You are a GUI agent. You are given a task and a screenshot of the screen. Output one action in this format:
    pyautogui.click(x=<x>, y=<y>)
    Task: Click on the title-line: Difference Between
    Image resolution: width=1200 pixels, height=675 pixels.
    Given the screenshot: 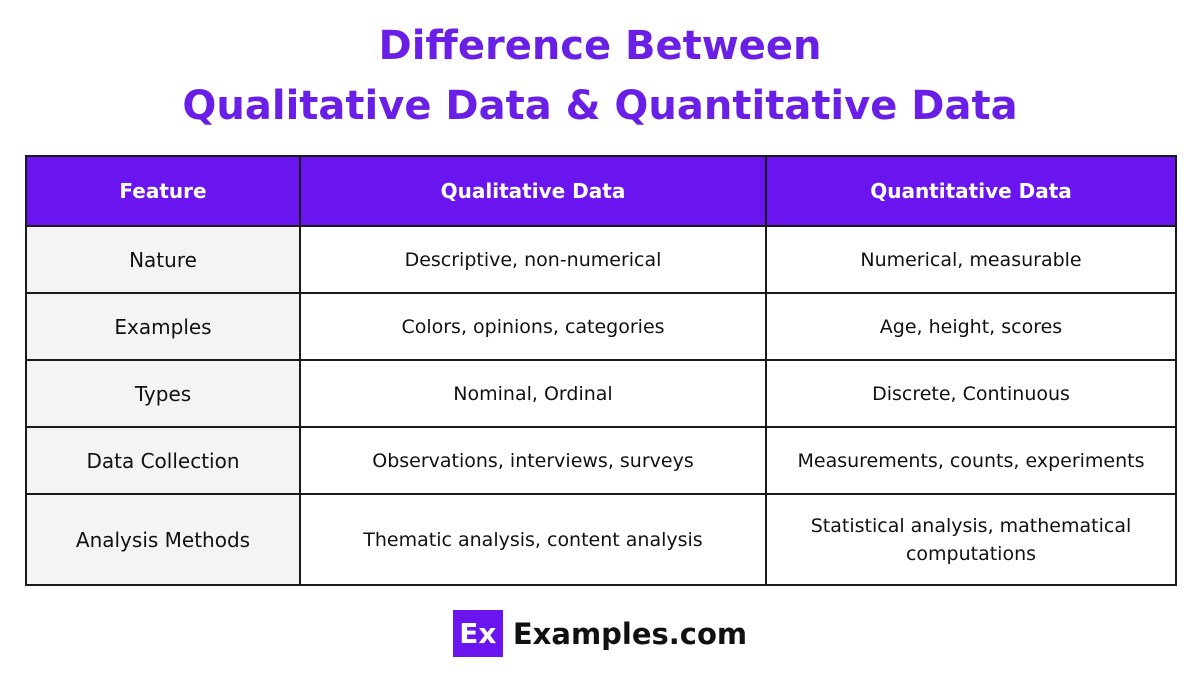 What is the action you would take?
    pyautogui.click(x=600, y=46)
    